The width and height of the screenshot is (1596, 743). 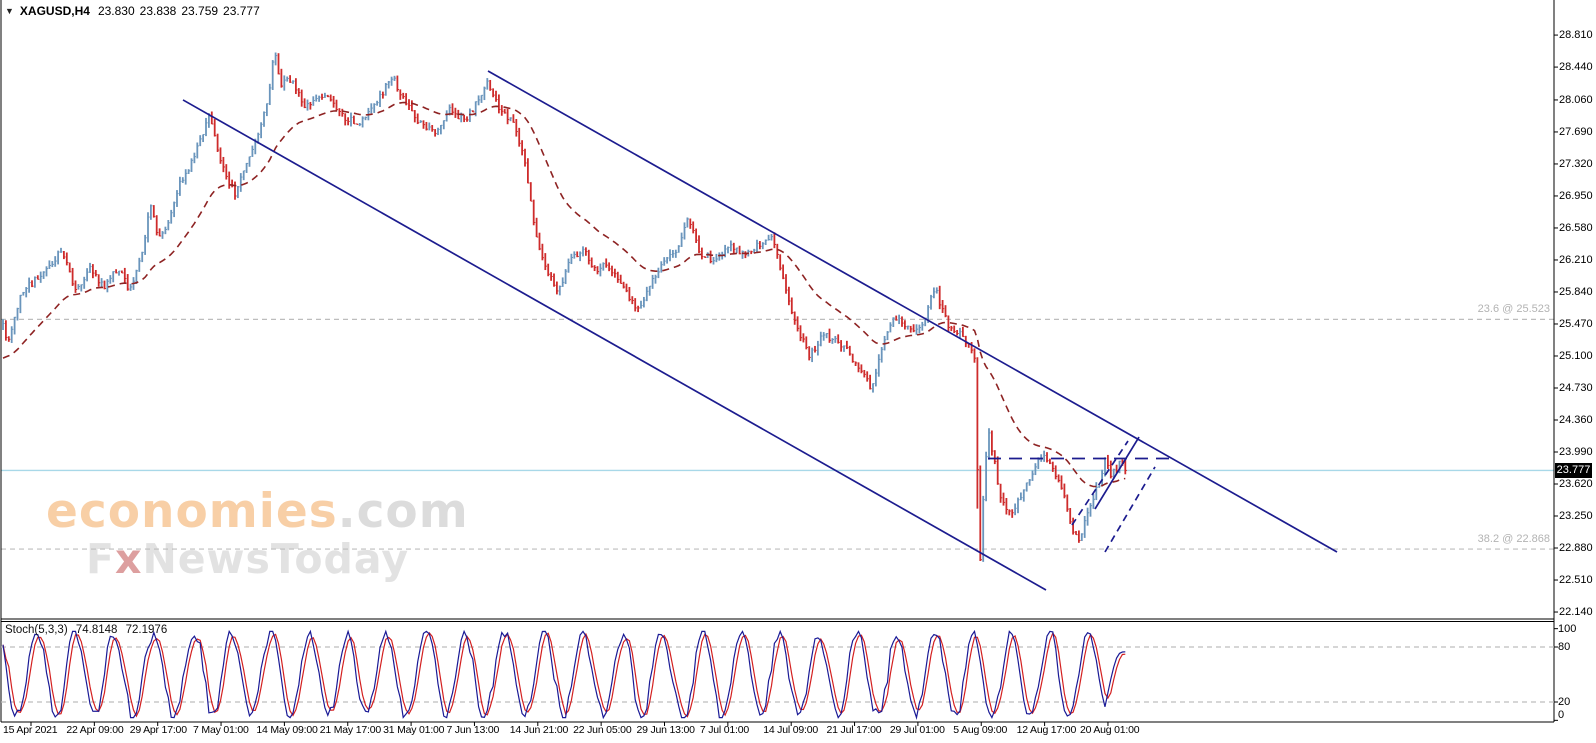 I want to click on fib-level-label-236: 23.6 @ 25.523, so click(x=1513, y=309).